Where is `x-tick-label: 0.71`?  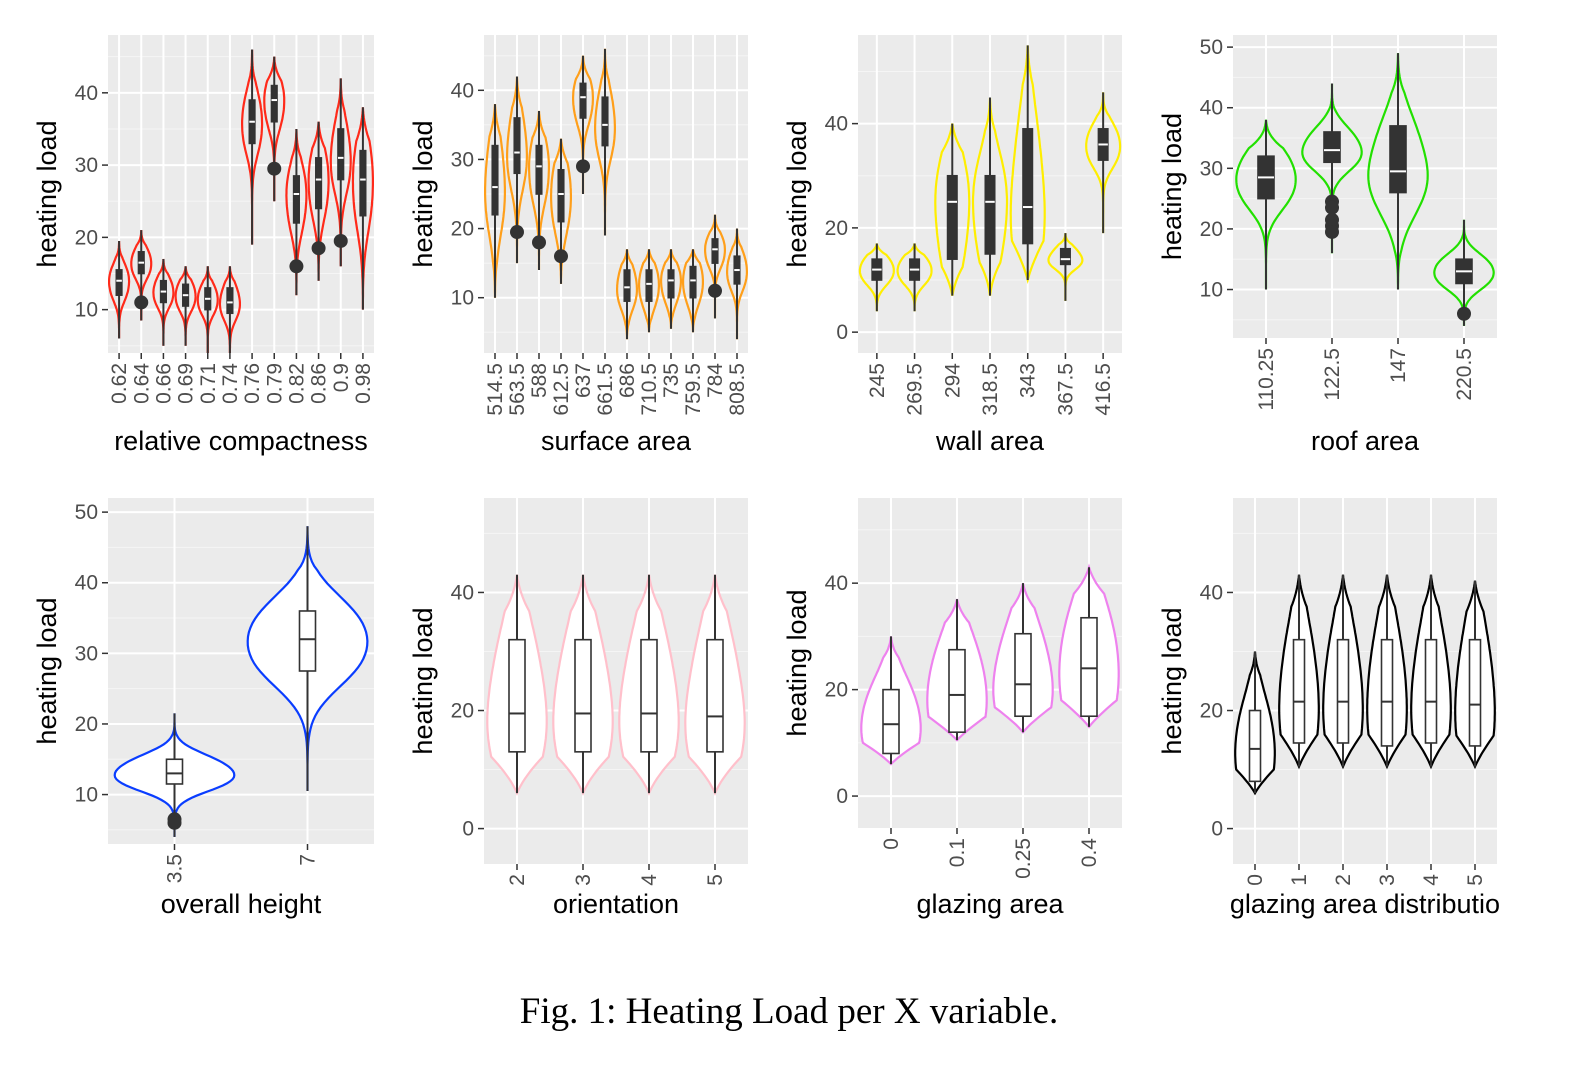 x-tick-label: 0.71 is located at coordinates (208, 383).